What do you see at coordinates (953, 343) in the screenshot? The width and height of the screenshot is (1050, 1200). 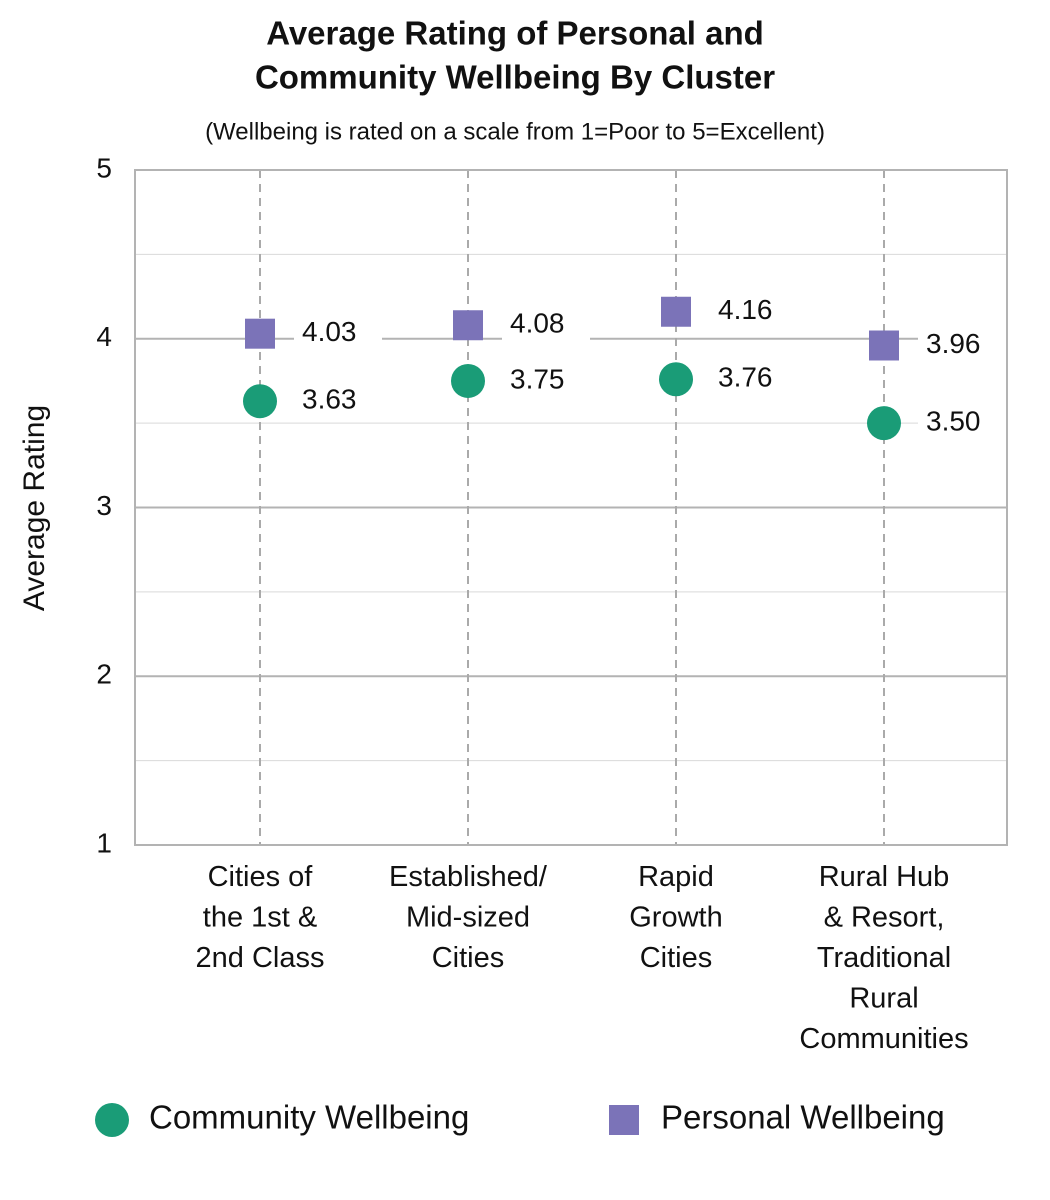 I see `data-label: 3.96` at bounding box center [953, 343].